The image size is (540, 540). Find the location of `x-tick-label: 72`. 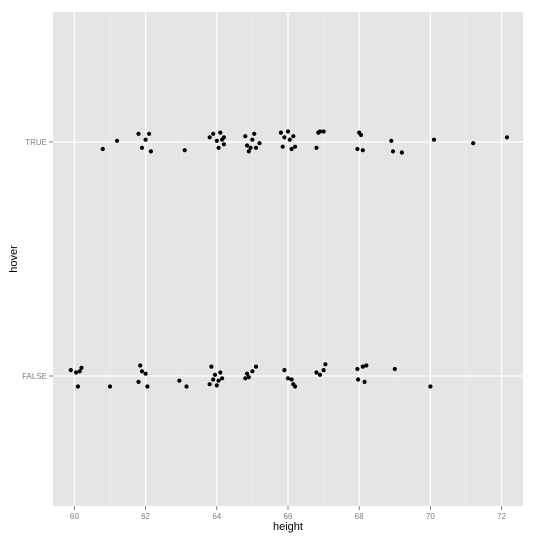

x-tick-label: 72 is located at coordinates (501, 516).